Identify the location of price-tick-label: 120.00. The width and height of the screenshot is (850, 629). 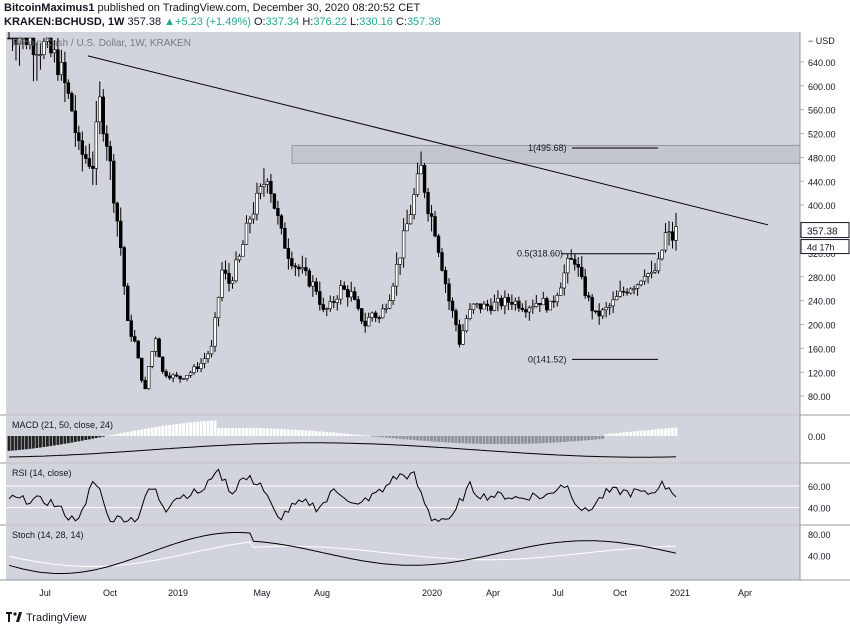
(822, 373).